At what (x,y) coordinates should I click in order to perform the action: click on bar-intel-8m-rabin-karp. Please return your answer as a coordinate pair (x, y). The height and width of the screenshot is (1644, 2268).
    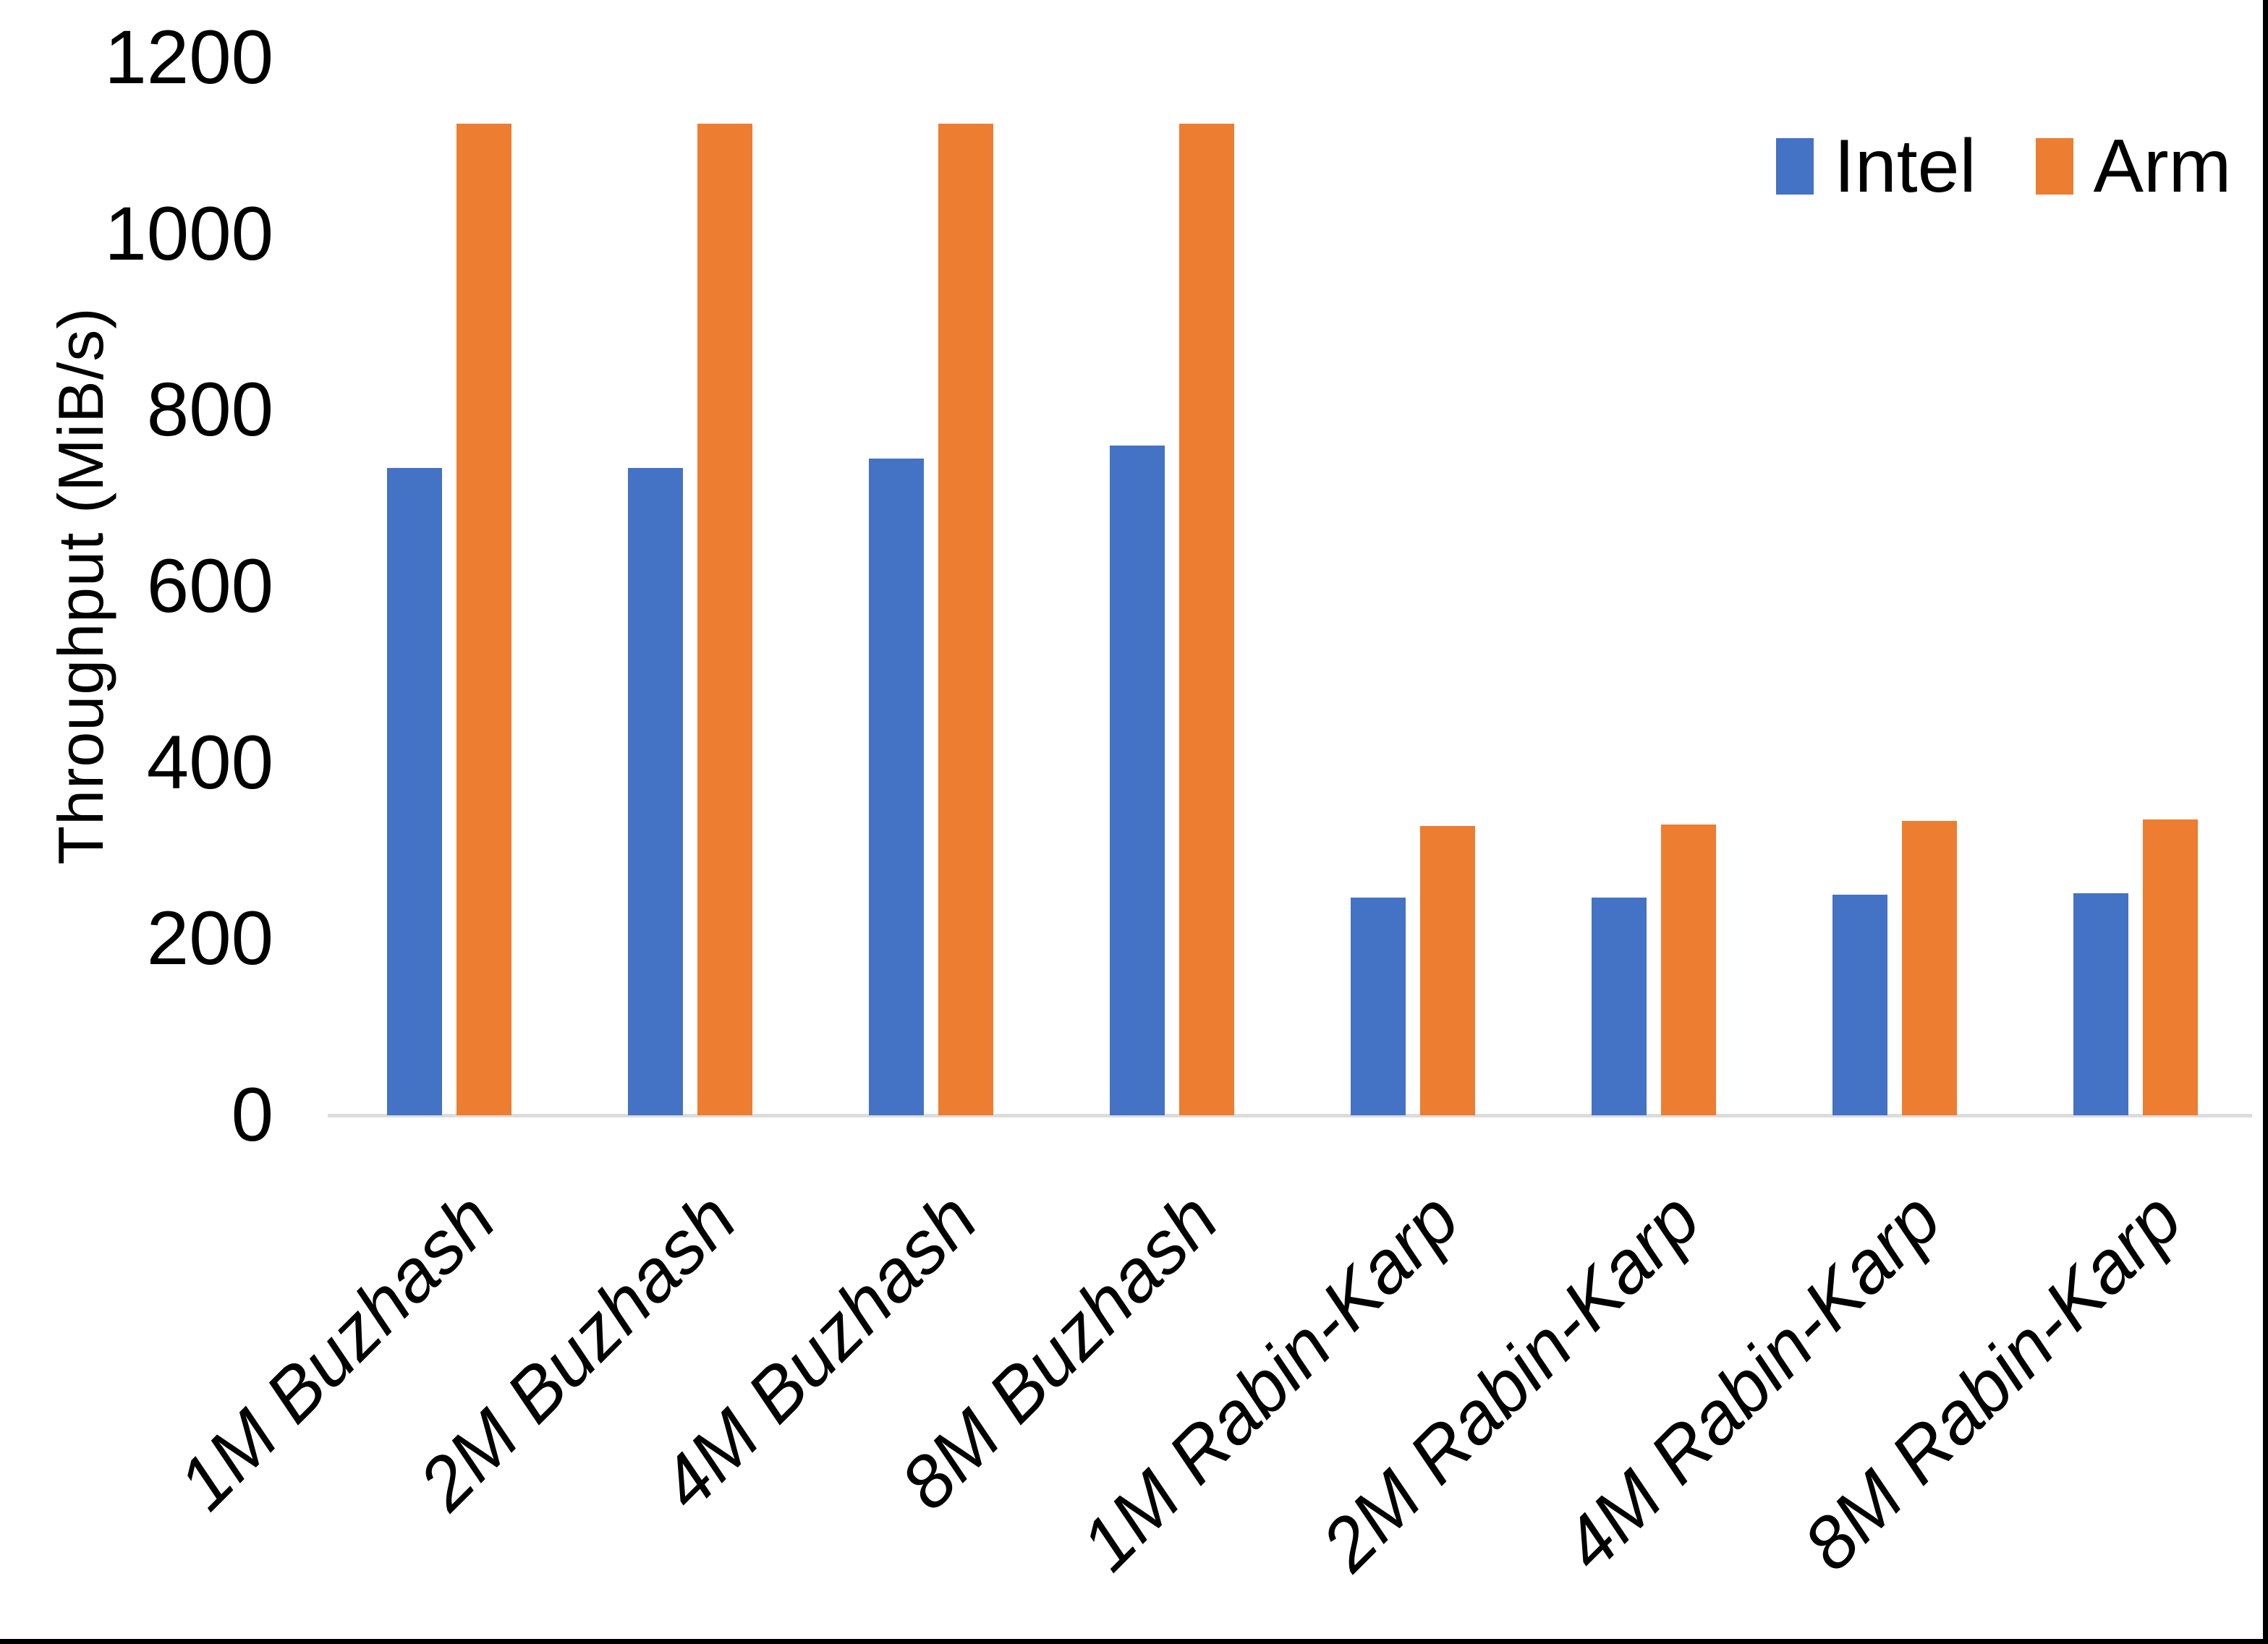
    Looking at the image, I should click on (2100, 1004).